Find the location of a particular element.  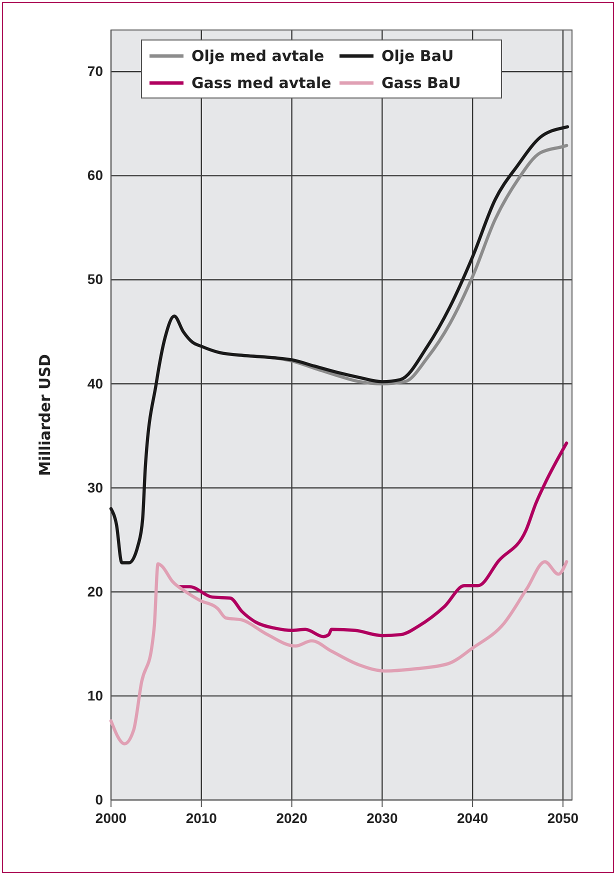

y-tick-label: 10 is located at coordinates (95, 695).